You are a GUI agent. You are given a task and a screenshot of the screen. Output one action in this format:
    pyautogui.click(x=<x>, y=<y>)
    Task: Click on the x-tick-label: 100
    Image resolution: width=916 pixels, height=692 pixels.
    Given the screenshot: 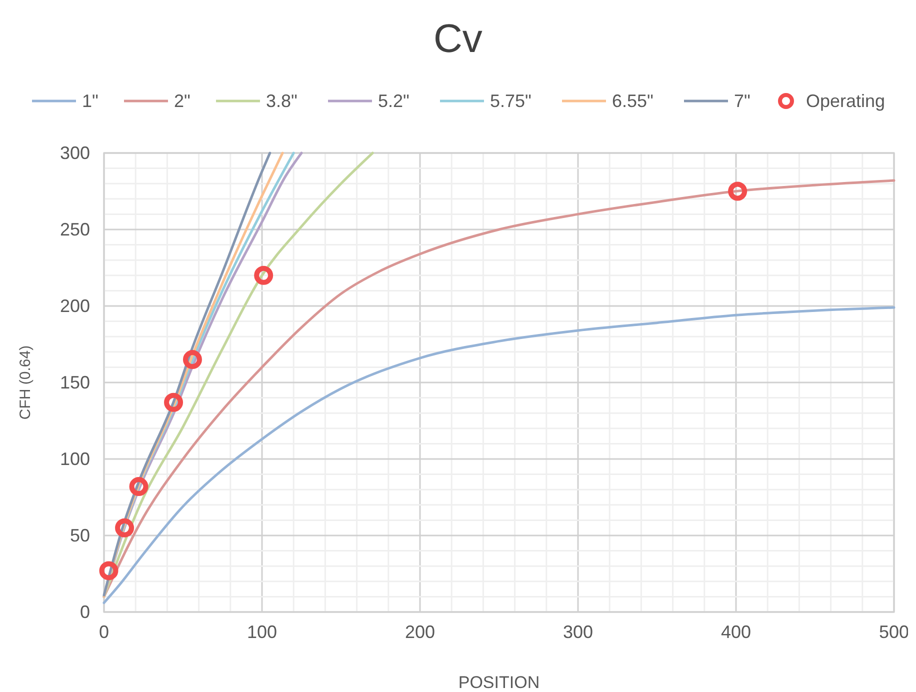 What is the action you would take?
    pyautogui.click(x=262, y=632)
    